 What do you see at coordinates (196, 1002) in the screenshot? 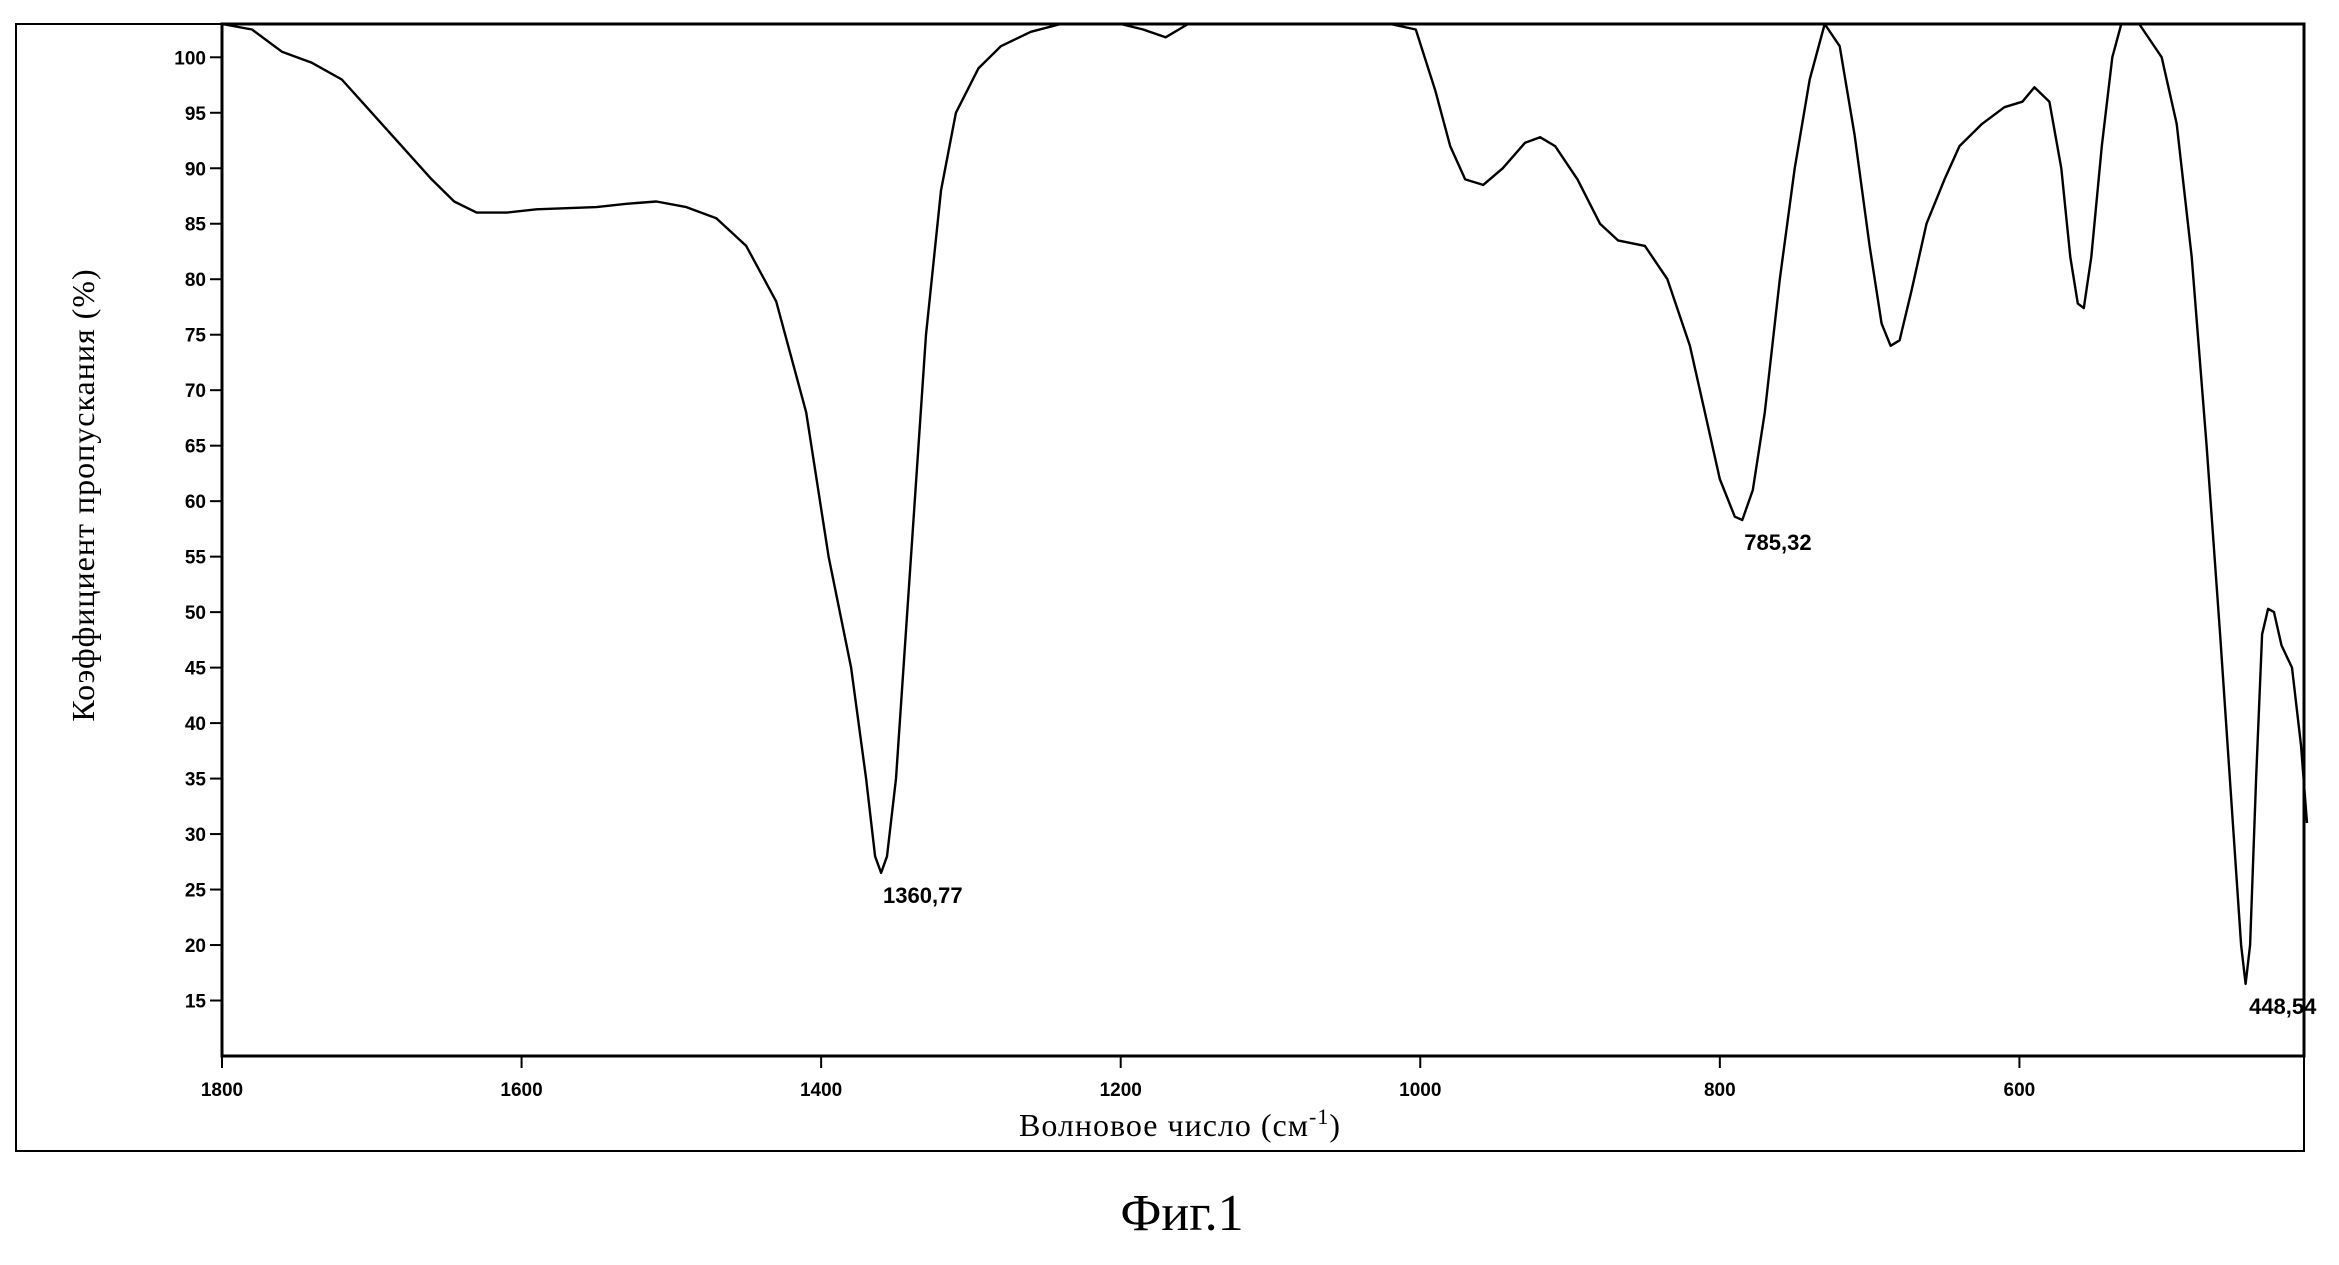
I see `y-tick-label: 15` at bounding box center [196, 1002].